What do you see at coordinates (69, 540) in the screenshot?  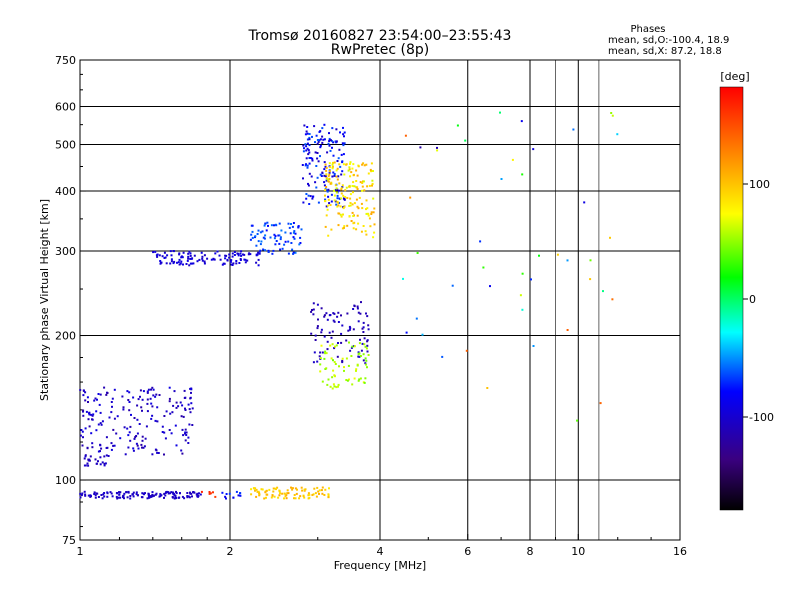 I see `y-tick-label: 75` at bounding box center [69, 540].